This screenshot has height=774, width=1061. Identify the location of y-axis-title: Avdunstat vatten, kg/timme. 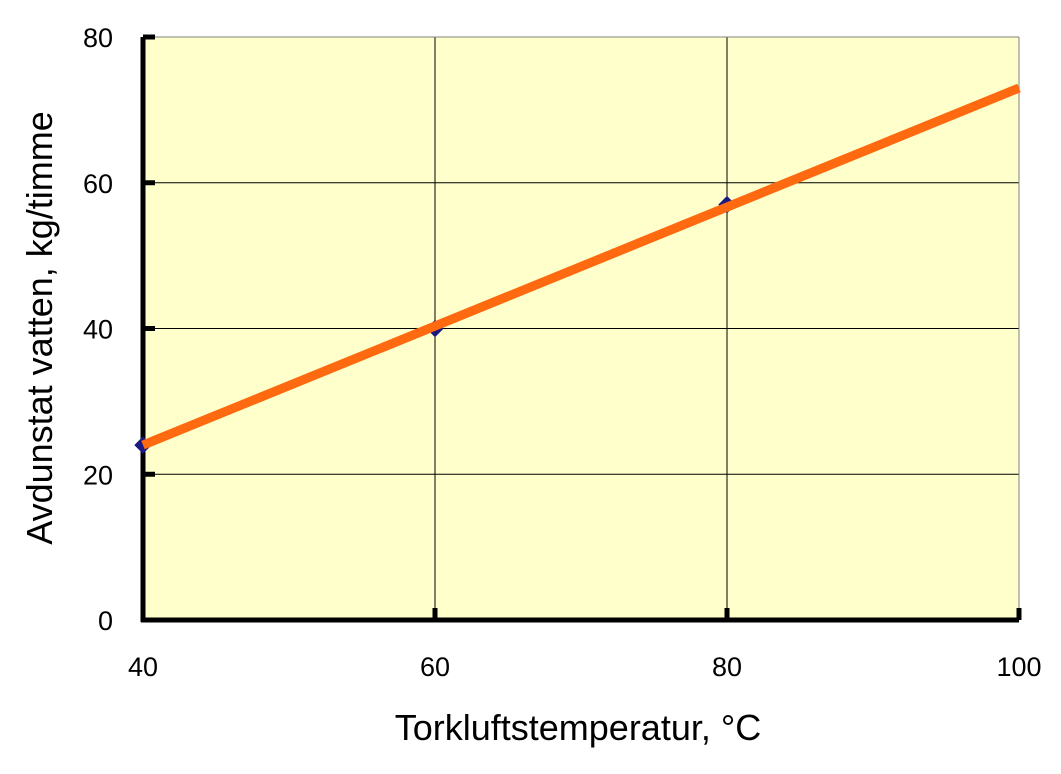
(39, 328).